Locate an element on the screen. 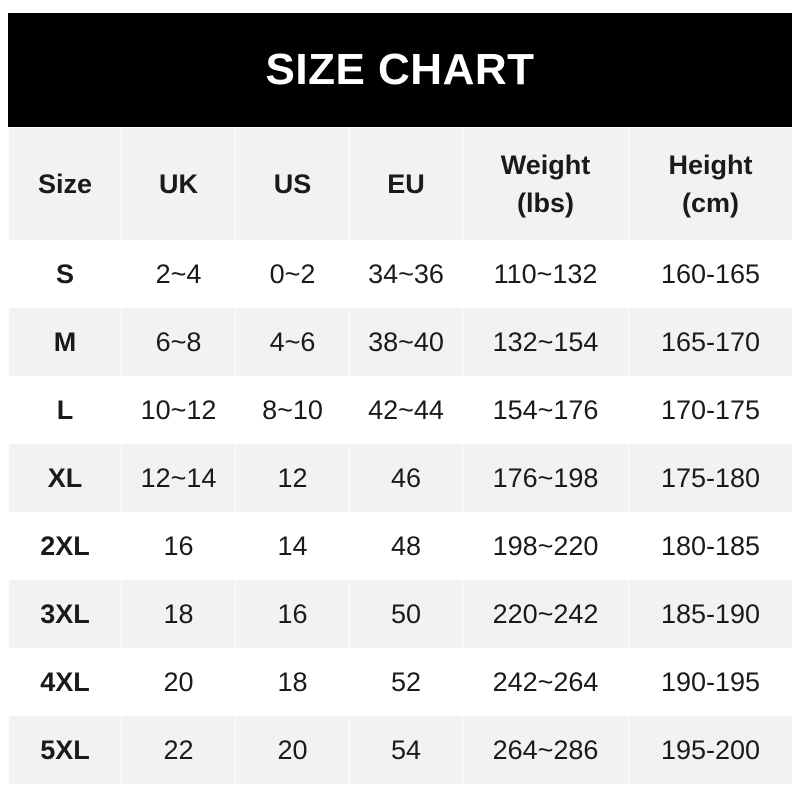 The height and width of the screenshot is (800, 800). size-cell: L is located at coordinates (65, 410).